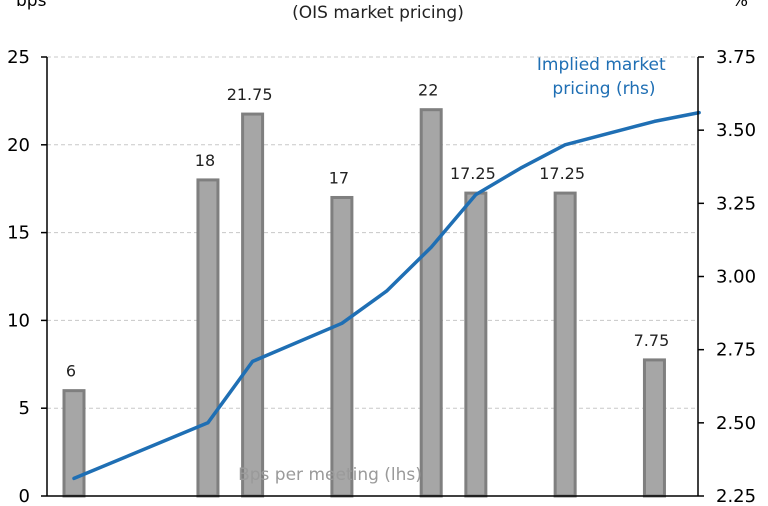 This screenshot has width=768, height=506. I want to click on left-tick-label-4: 20, so click(18, 145).